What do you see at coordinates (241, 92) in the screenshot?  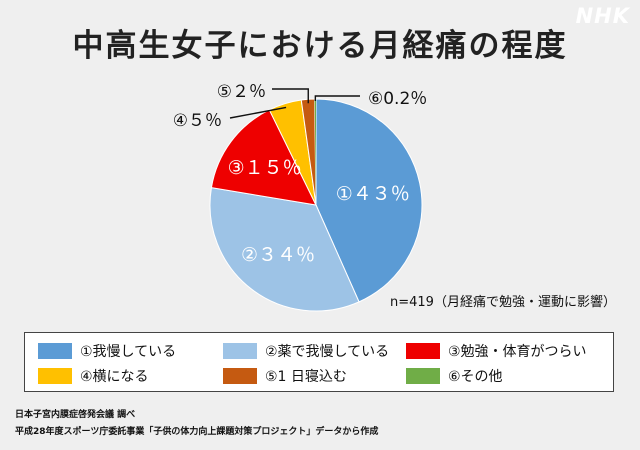 I see `slice-label-5: ⑤２％` at bounding box center [241, 92].